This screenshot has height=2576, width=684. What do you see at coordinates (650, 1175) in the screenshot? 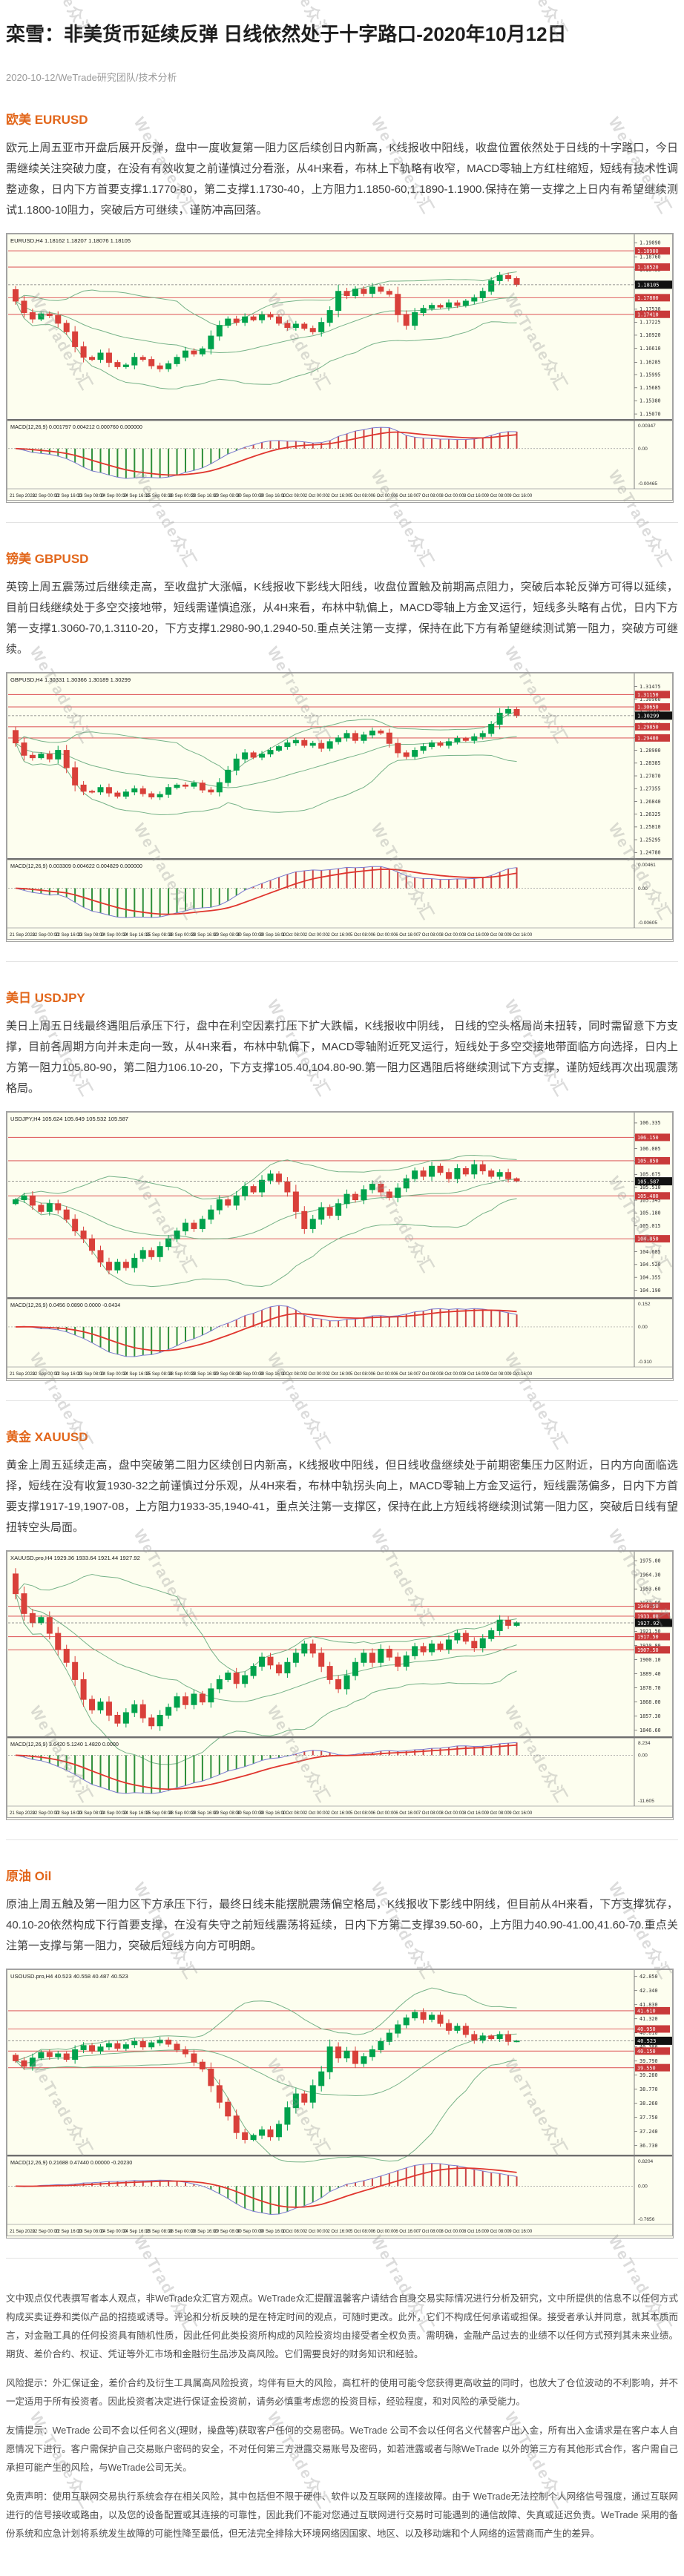
I see `svg-text: 105.675` at bounding box center [650, 1175].